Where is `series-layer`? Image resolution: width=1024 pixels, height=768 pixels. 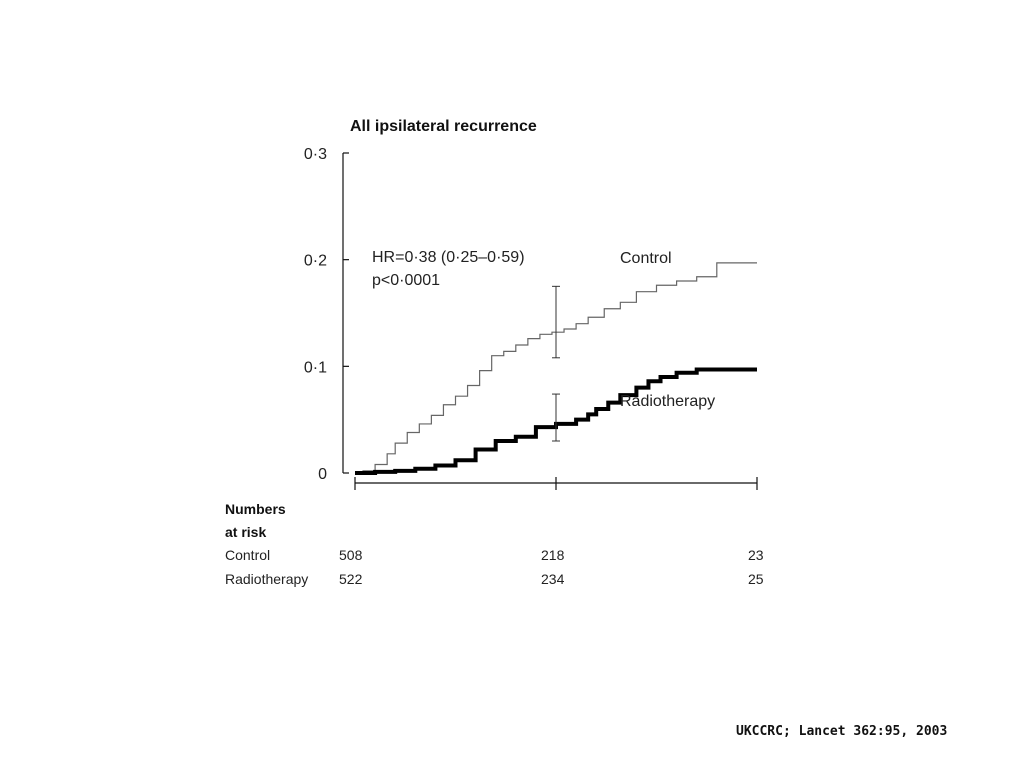 series-layer is located at coordinates (556, 368).